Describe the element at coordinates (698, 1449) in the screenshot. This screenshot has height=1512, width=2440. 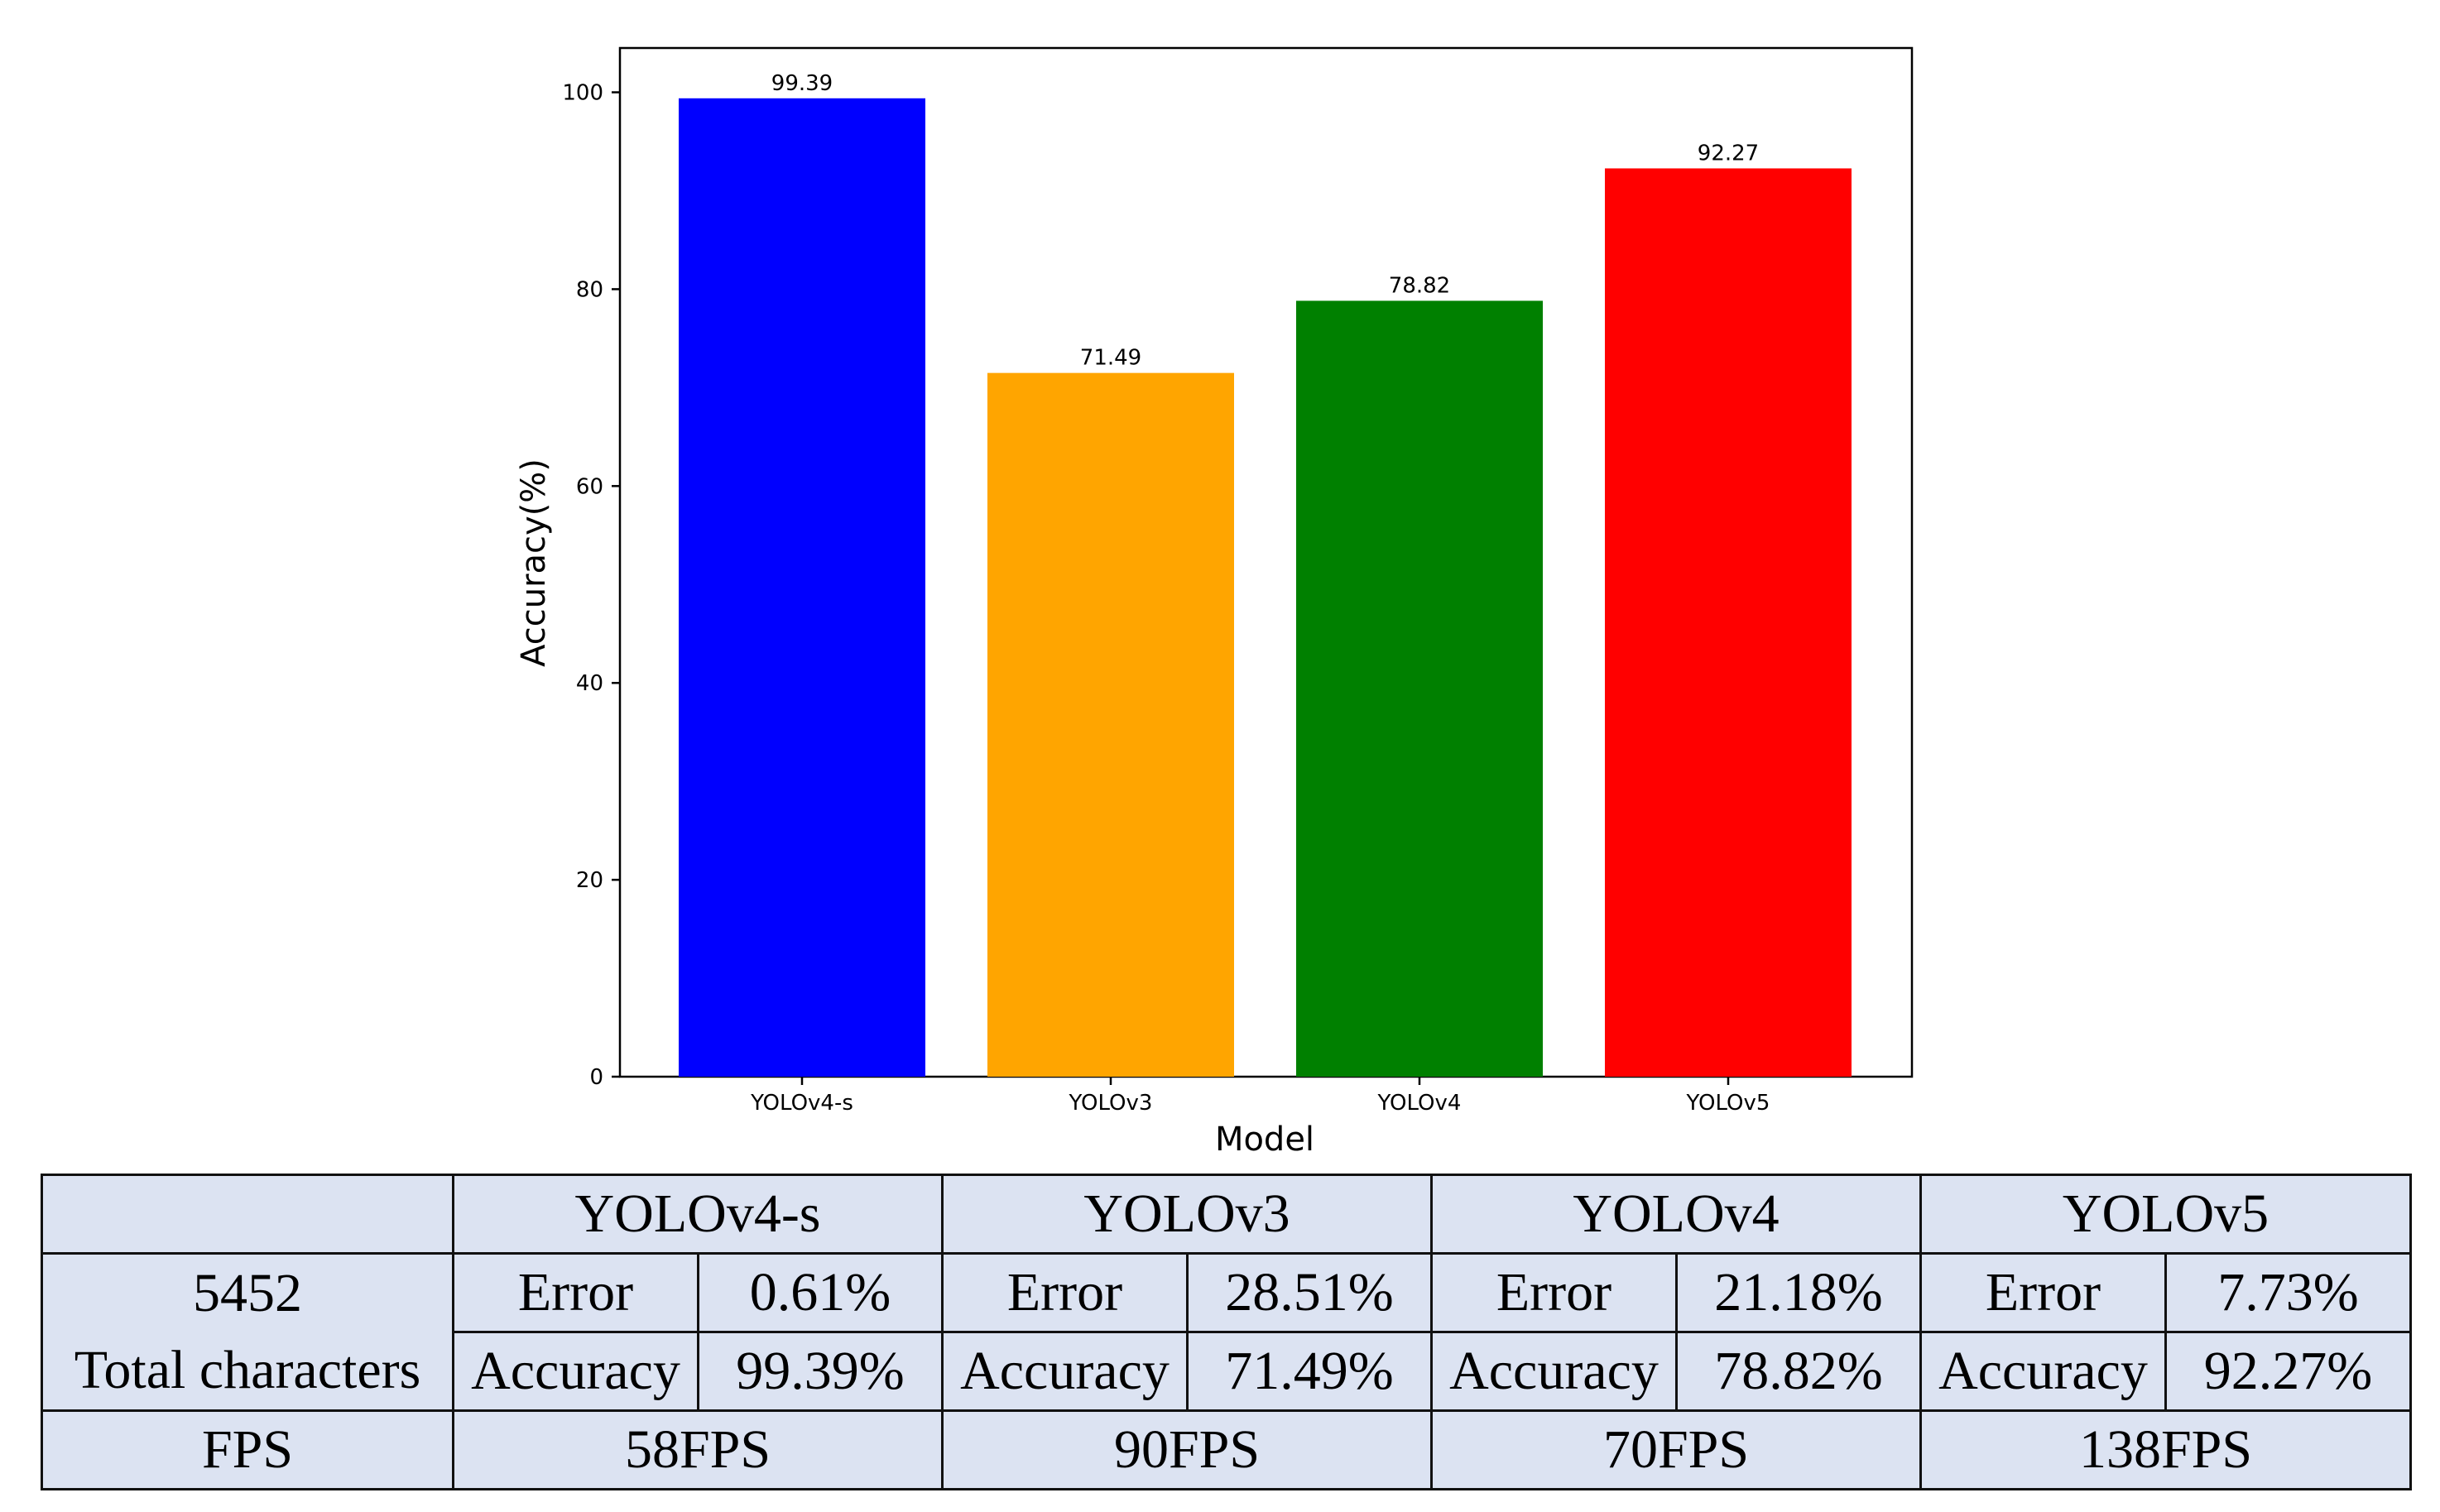
I see `fps-value-yolov4s: 58FPS` at that location.